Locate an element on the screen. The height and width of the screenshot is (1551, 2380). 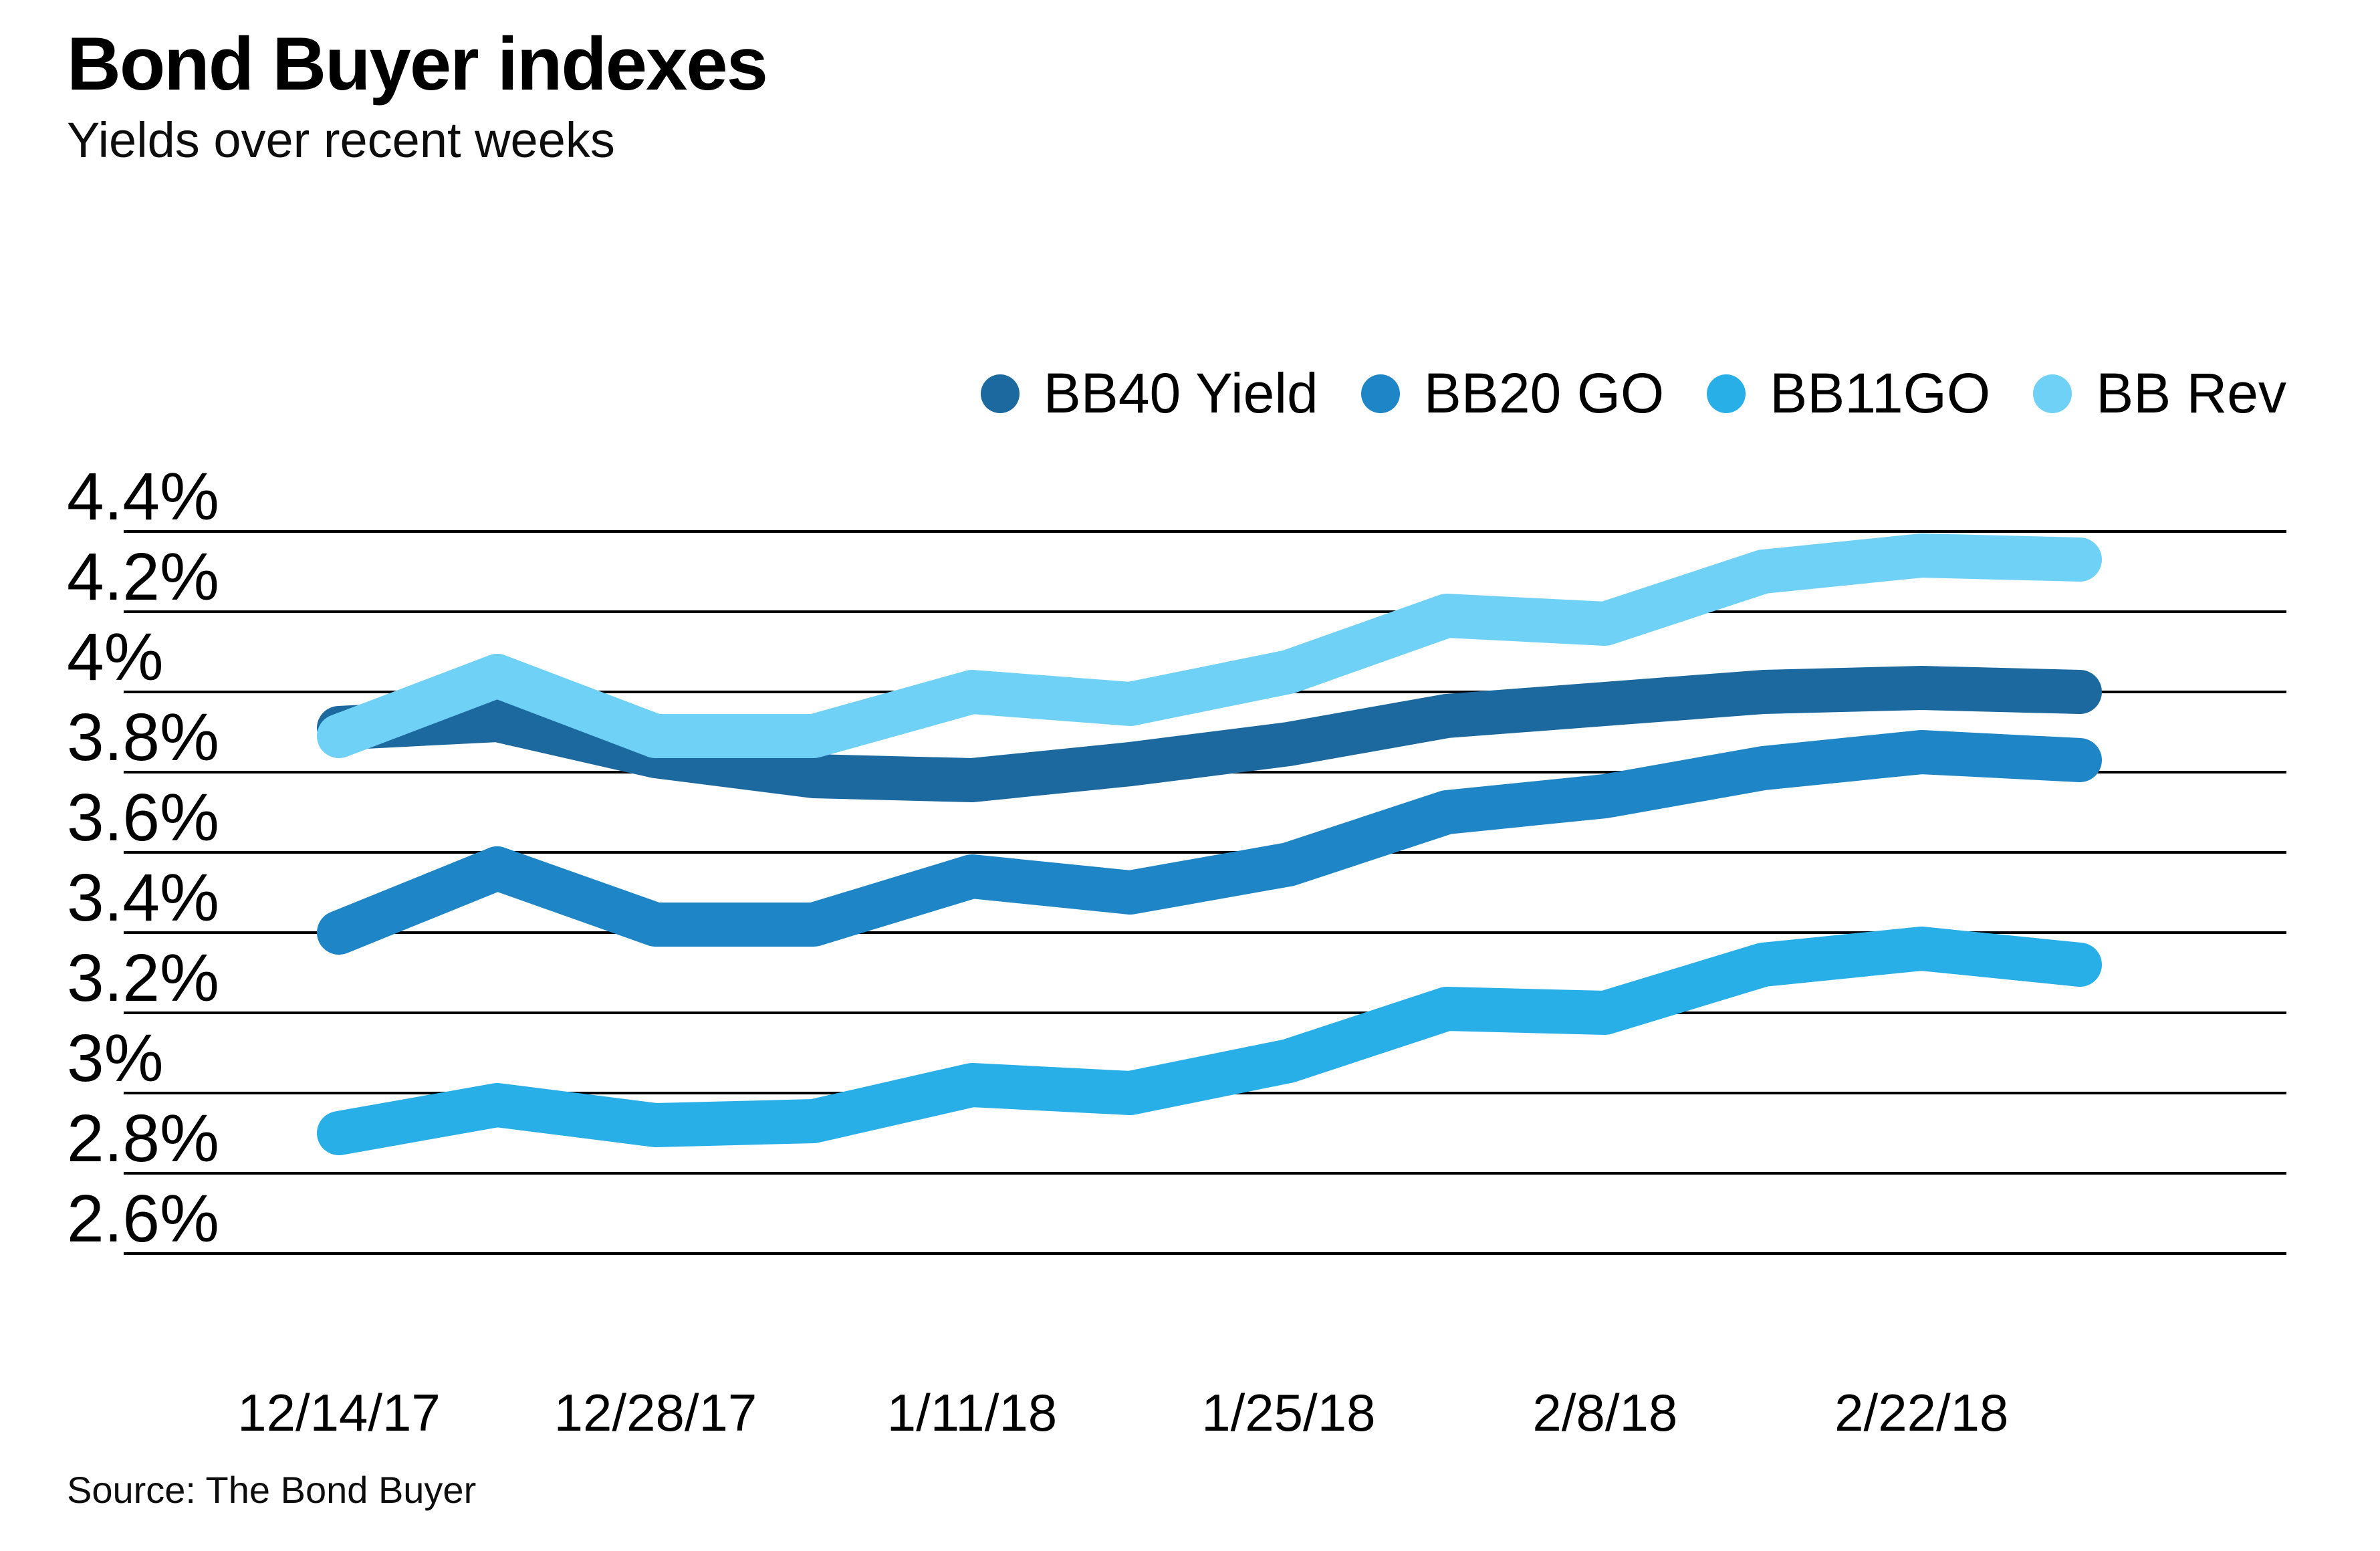
x-tick-label-1/11/18: 1/11/18 is located at coordinates (972, 1413).